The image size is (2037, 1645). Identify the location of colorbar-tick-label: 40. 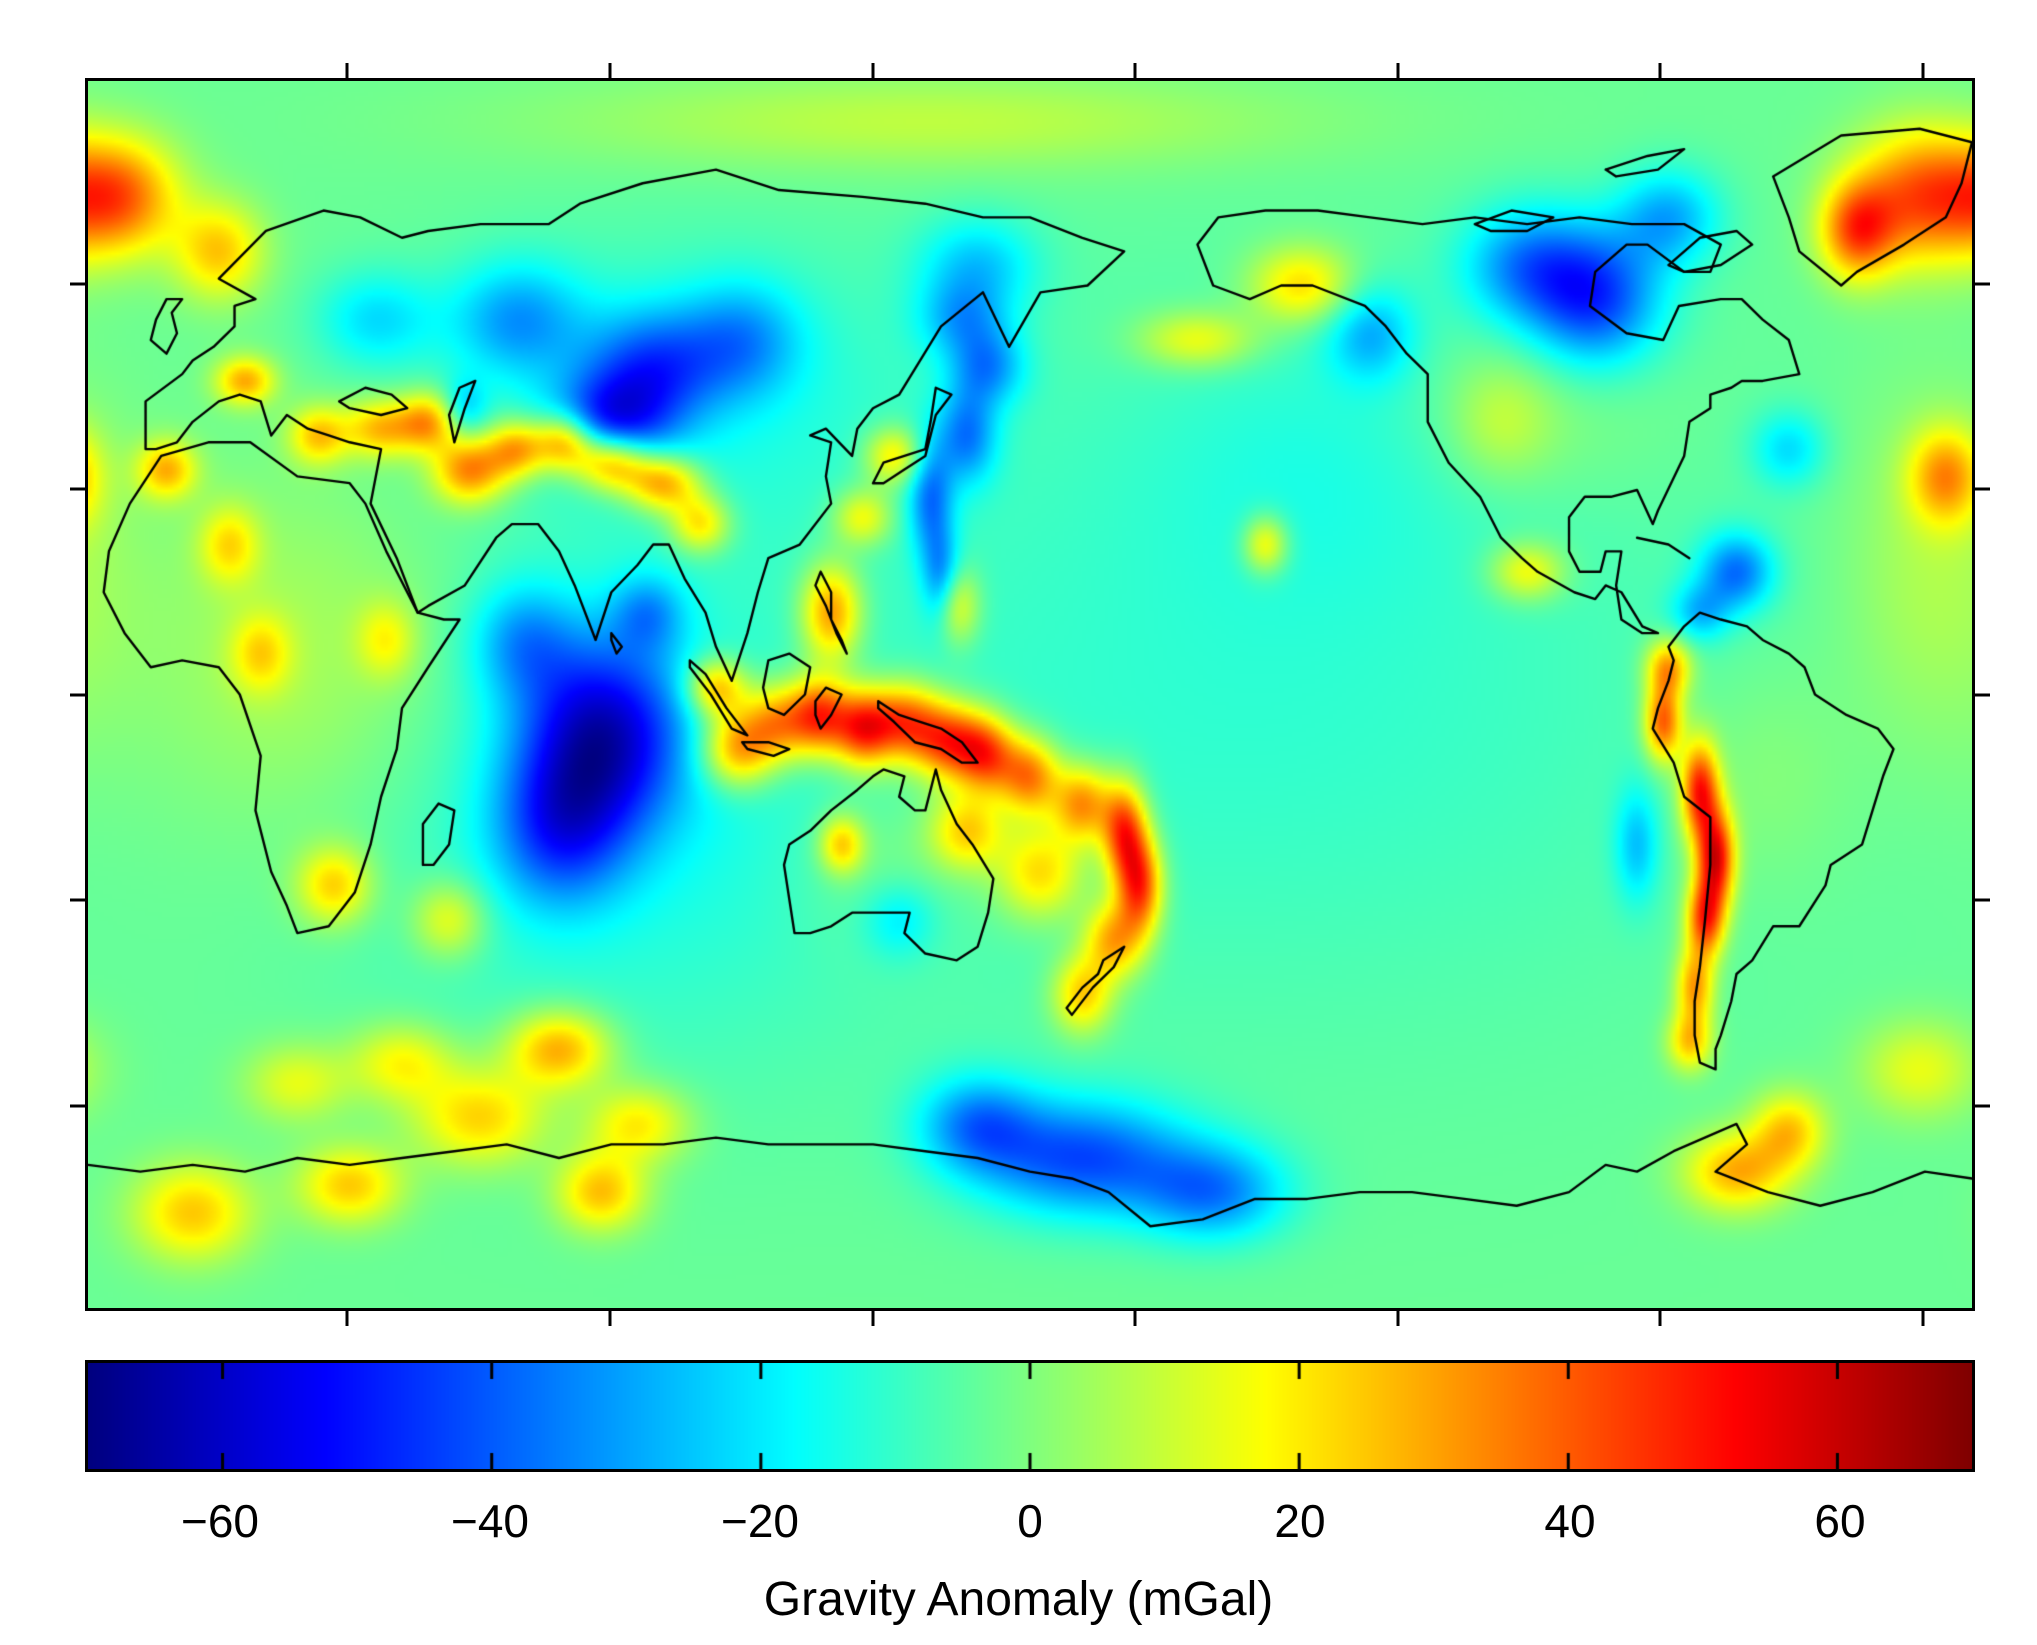
(1570, 1521).